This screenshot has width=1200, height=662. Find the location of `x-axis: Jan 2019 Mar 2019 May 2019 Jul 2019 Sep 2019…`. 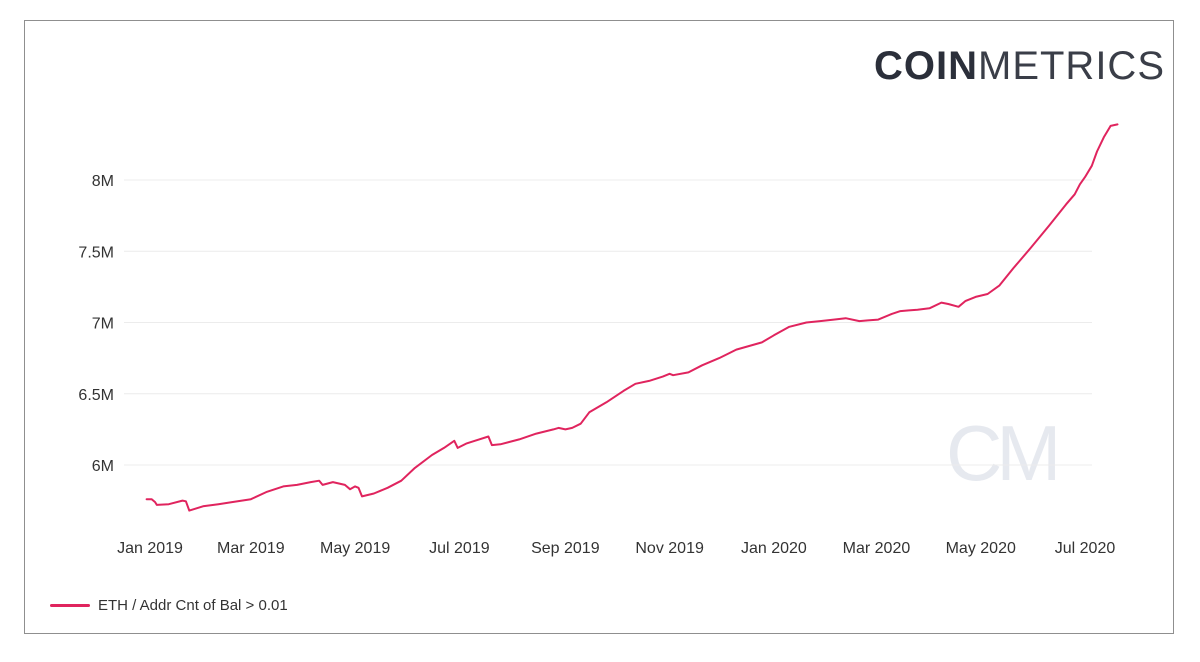

x-axis: Jan 2019 Mar 2019 May 2019 Jul 2019 Sep 2019… is located at coordinates (616, 548).